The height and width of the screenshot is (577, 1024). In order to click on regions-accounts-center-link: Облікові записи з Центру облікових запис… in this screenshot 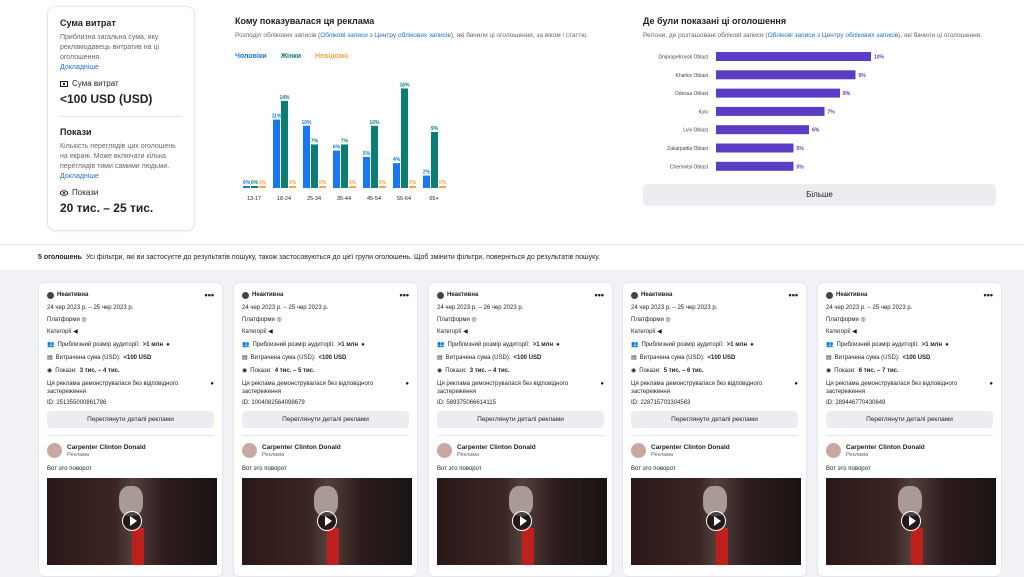, I will do `click(833, 35)`.